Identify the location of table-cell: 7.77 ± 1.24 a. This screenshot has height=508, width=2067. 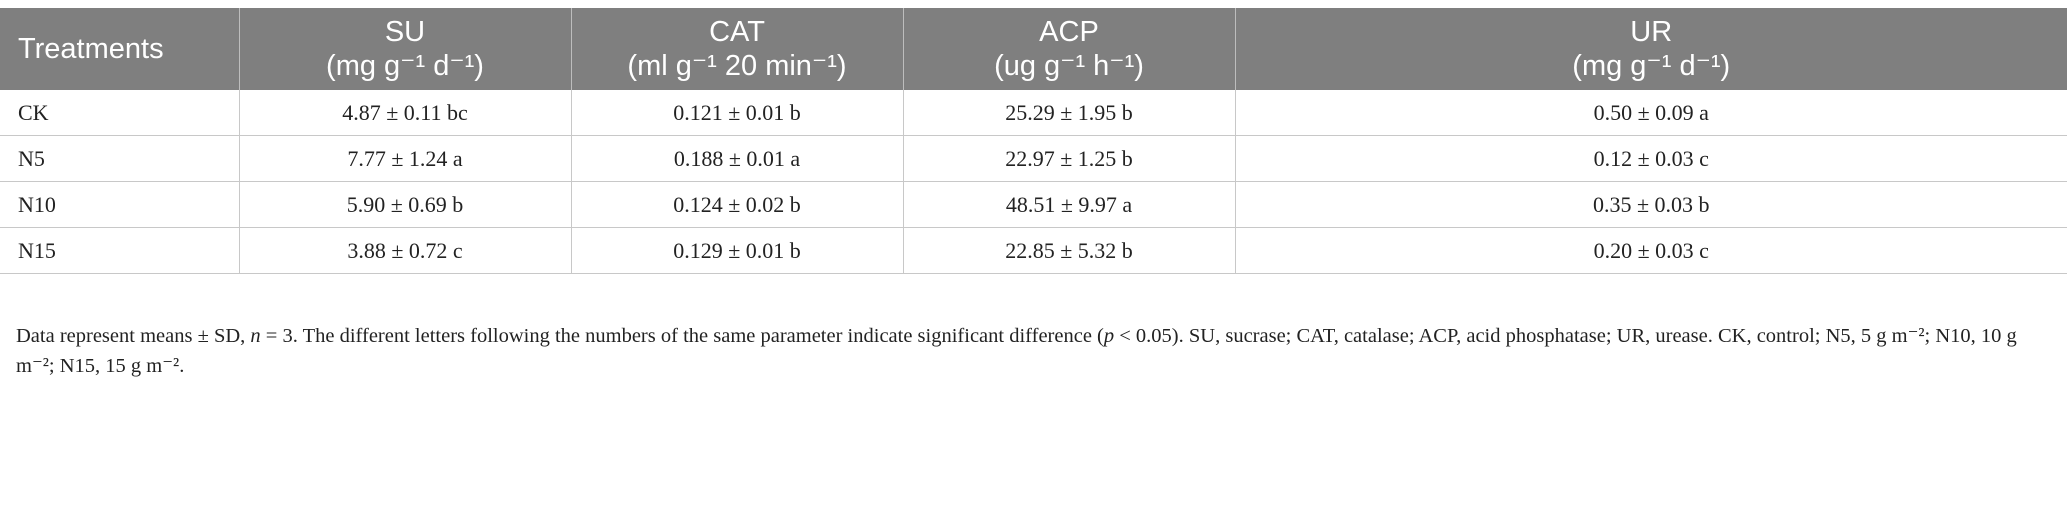
(405, 158).